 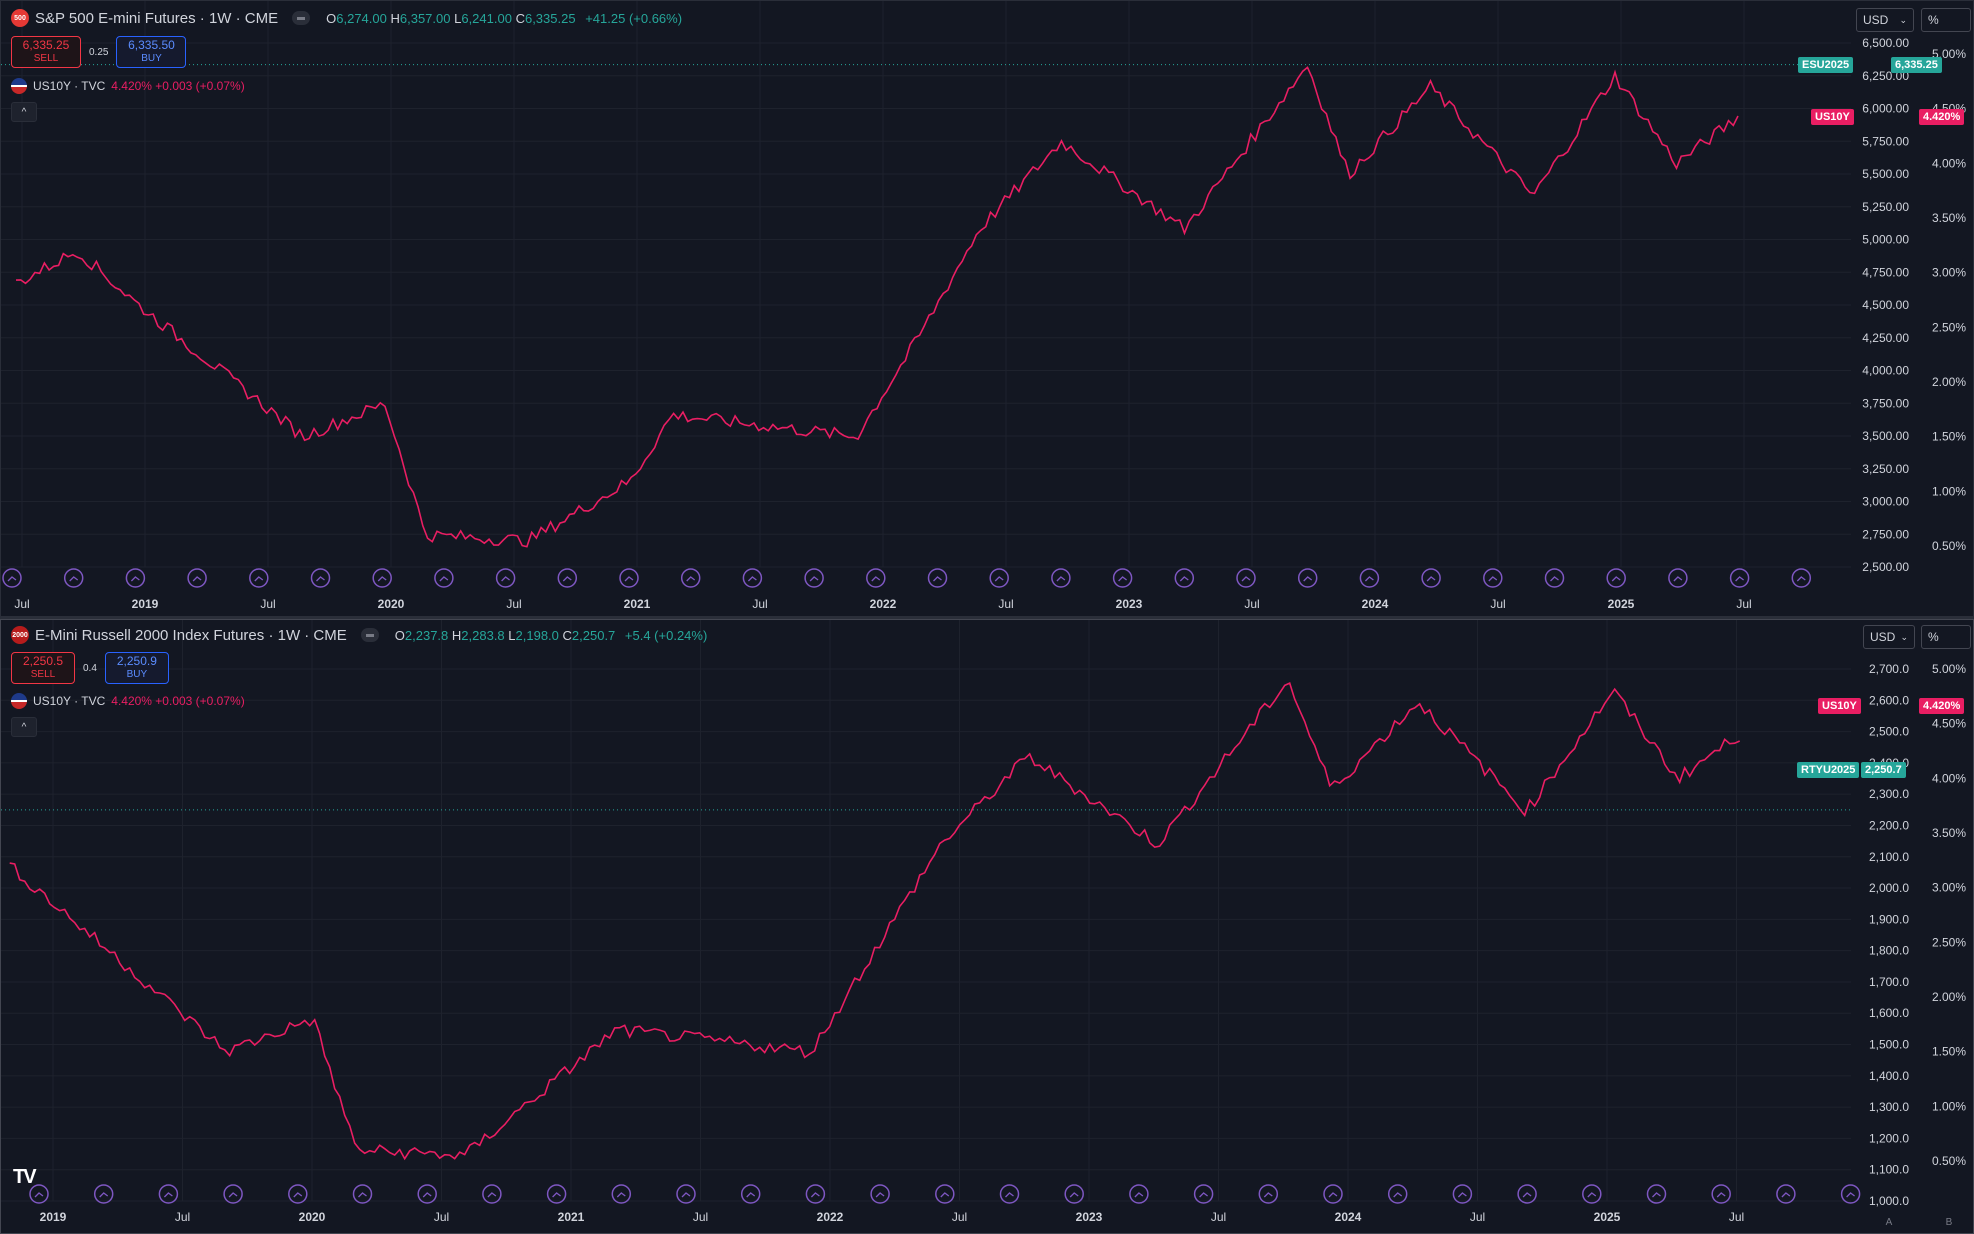 I want to click on price-axis-label: 5,750.00, so click(x=1885, y=141).